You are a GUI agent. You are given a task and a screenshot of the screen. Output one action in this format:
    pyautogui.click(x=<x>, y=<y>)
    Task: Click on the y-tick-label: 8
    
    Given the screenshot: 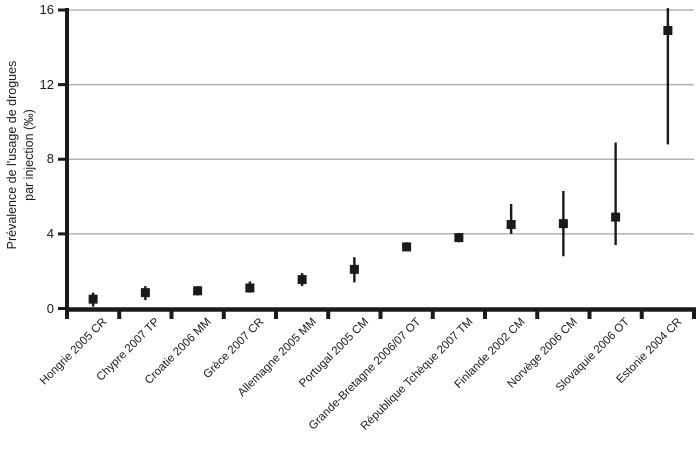 What is the action you would take?
    pyautogui.click(x=50, y=159)
    